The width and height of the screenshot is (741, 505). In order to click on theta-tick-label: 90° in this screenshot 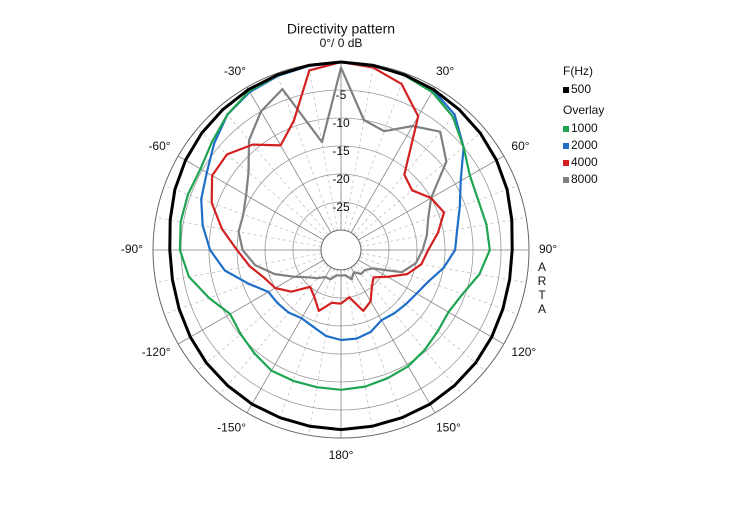, I will do `click(548, 249)`.